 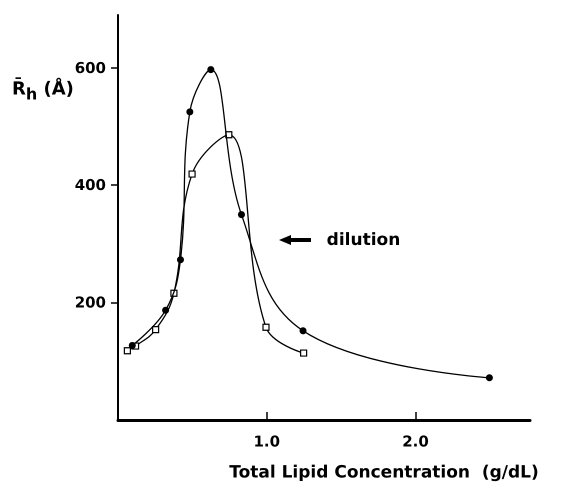 What do you see at coordinates (266, 441) in the screenshot?
I see `x-tick-label: 1.0` at bounding box center [266, 441].